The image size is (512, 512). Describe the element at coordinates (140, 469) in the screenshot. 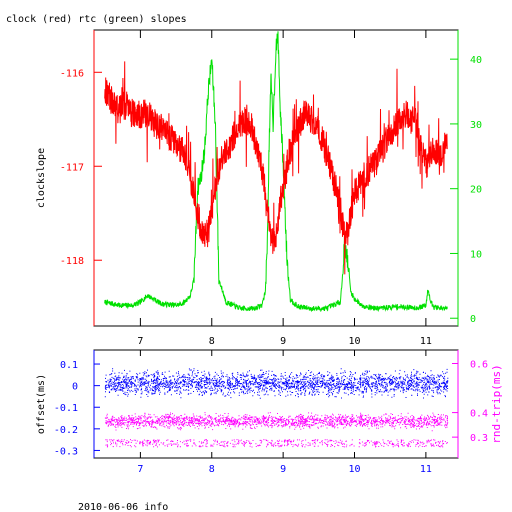

I see `bottom-x-tick-label: 7` at that location.